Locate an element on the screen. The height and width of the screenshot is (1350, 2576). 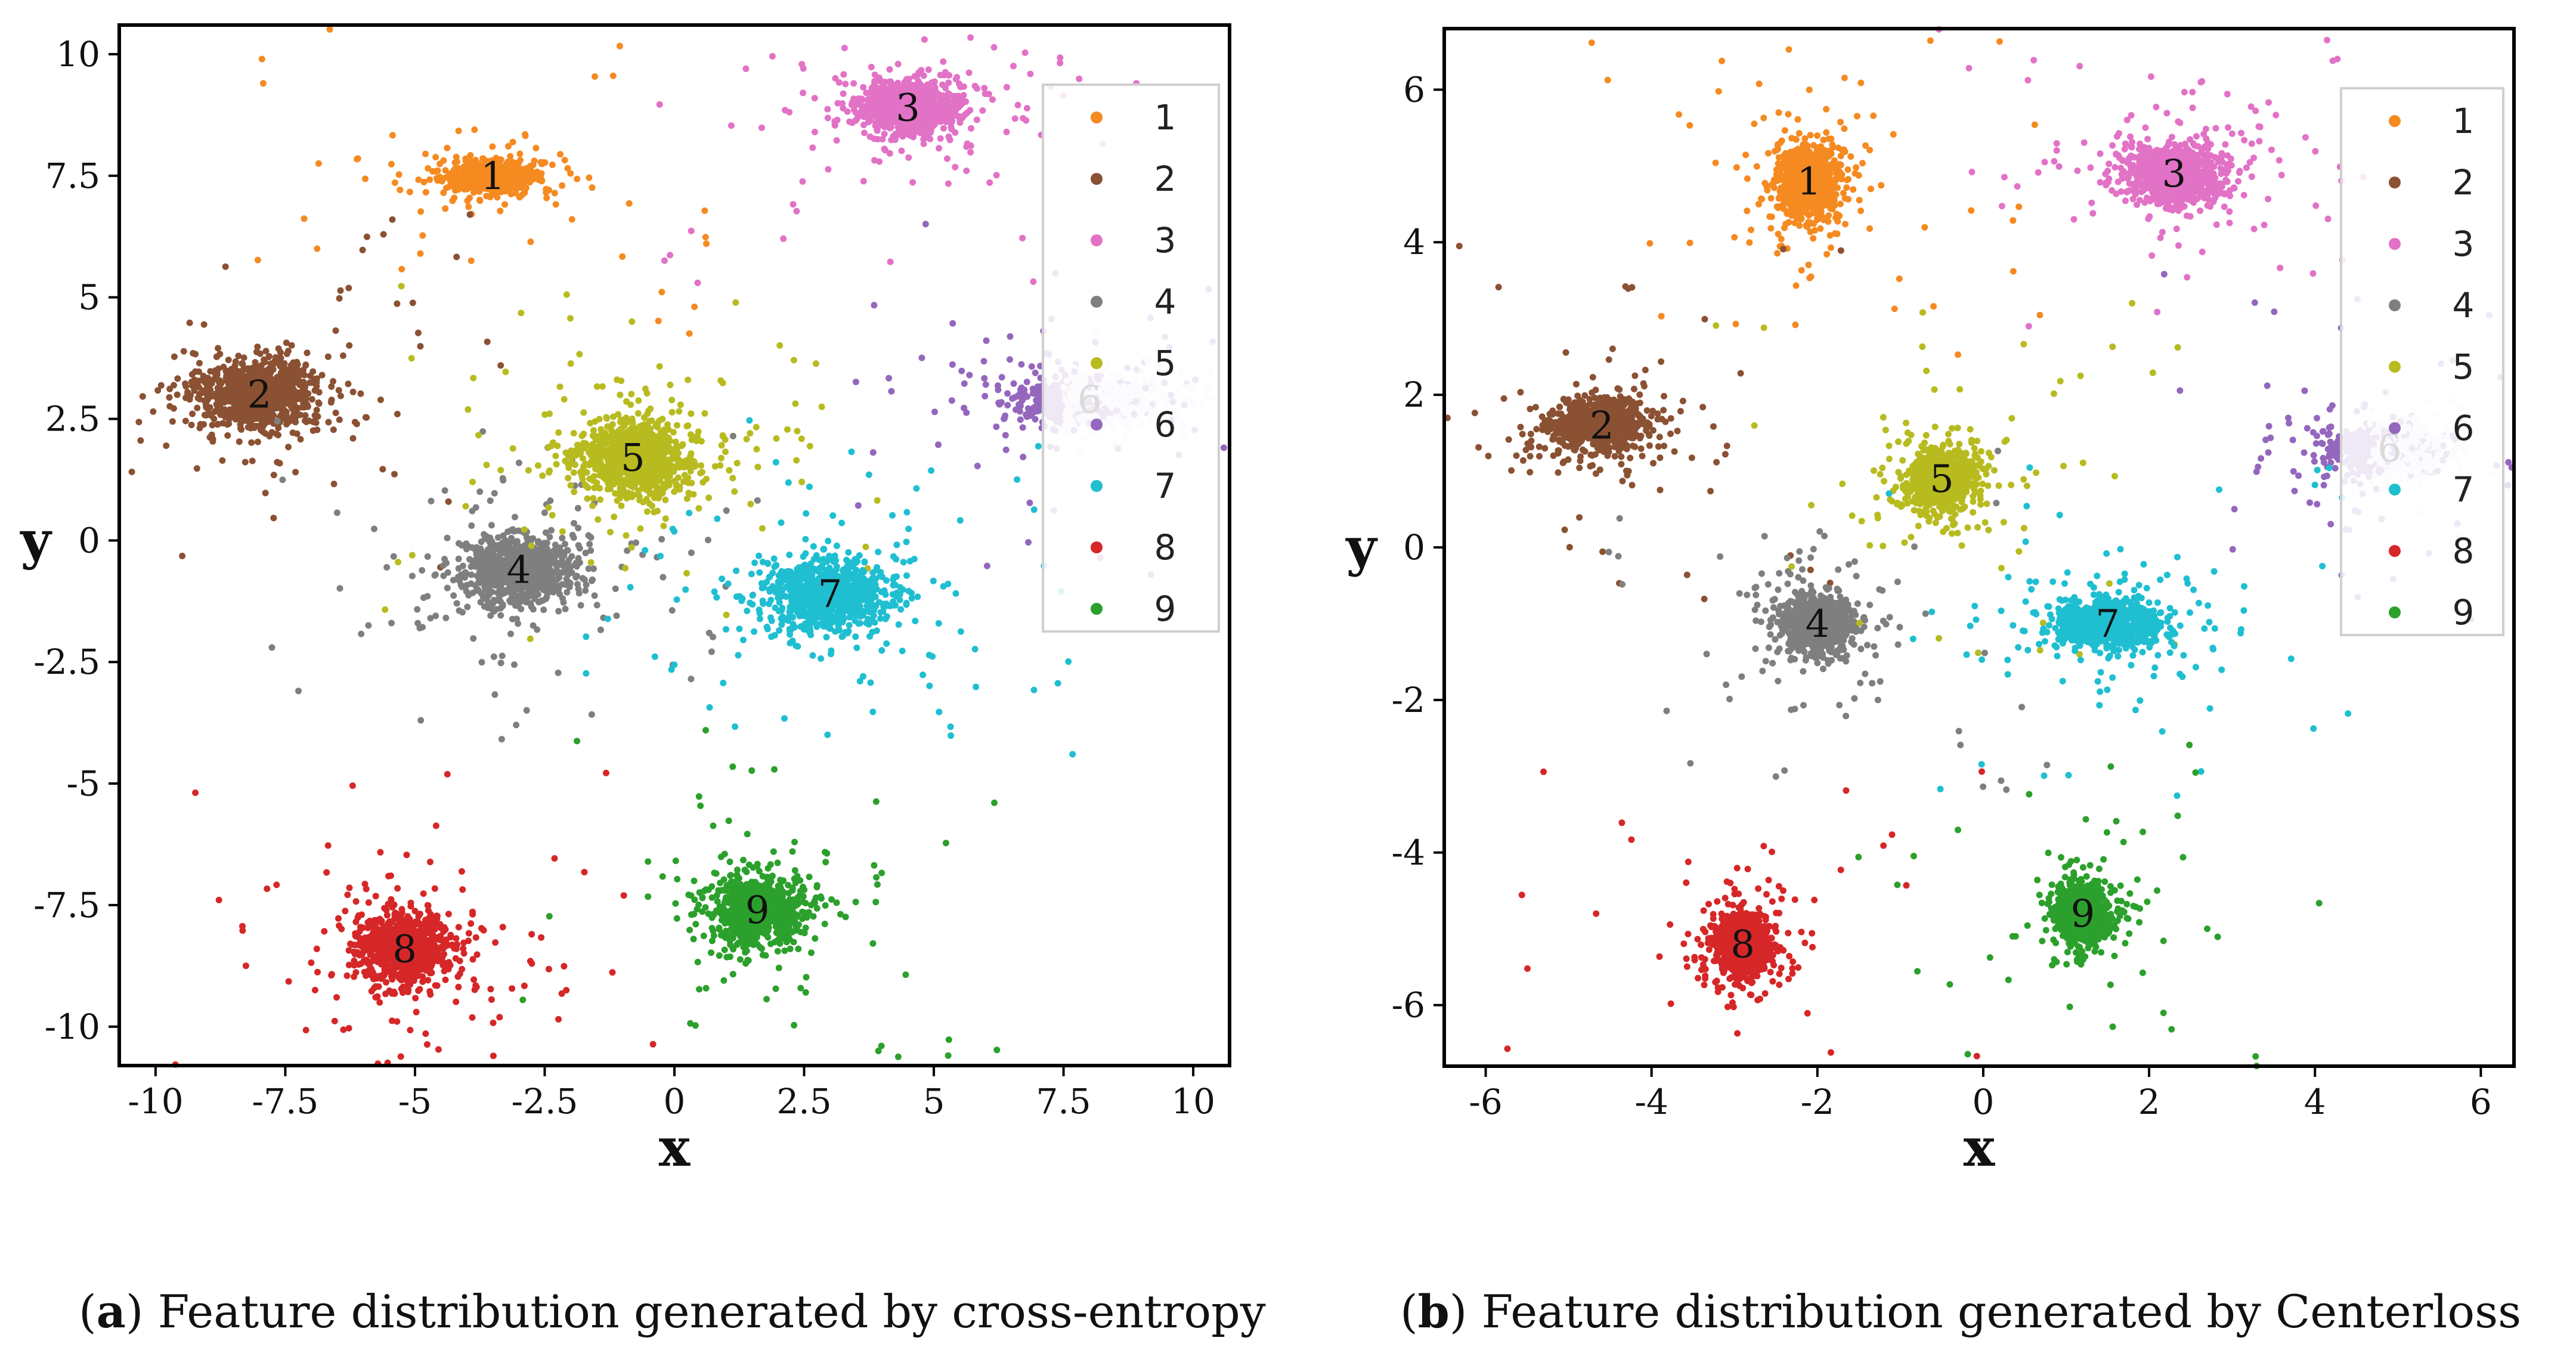
cluster-5-points is located at coordinates (1947, 479).